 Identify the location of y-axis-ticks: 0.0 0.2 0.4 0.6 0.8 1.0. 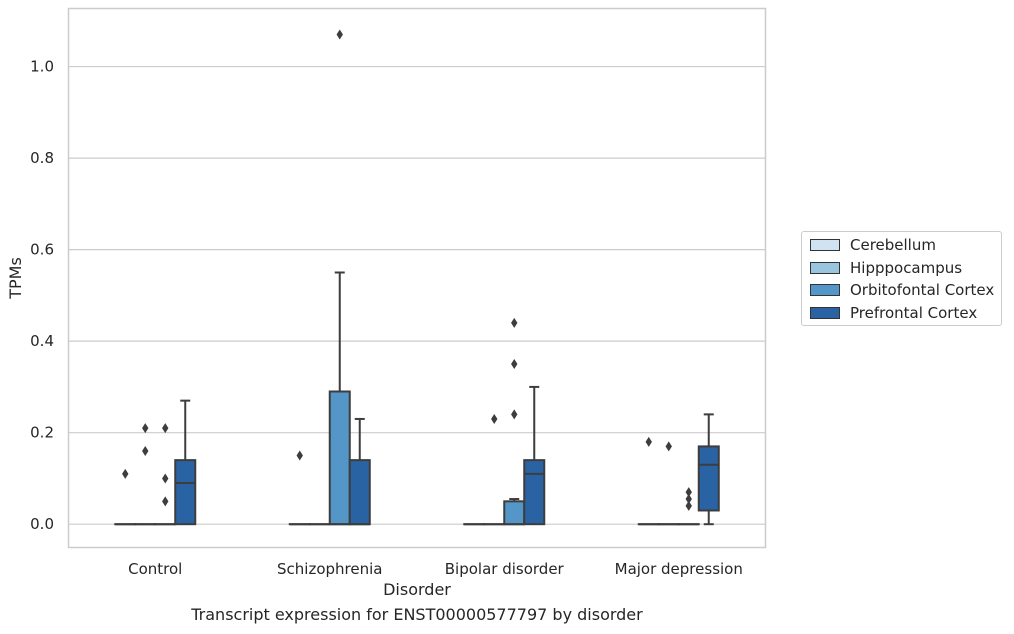
(42, 296).